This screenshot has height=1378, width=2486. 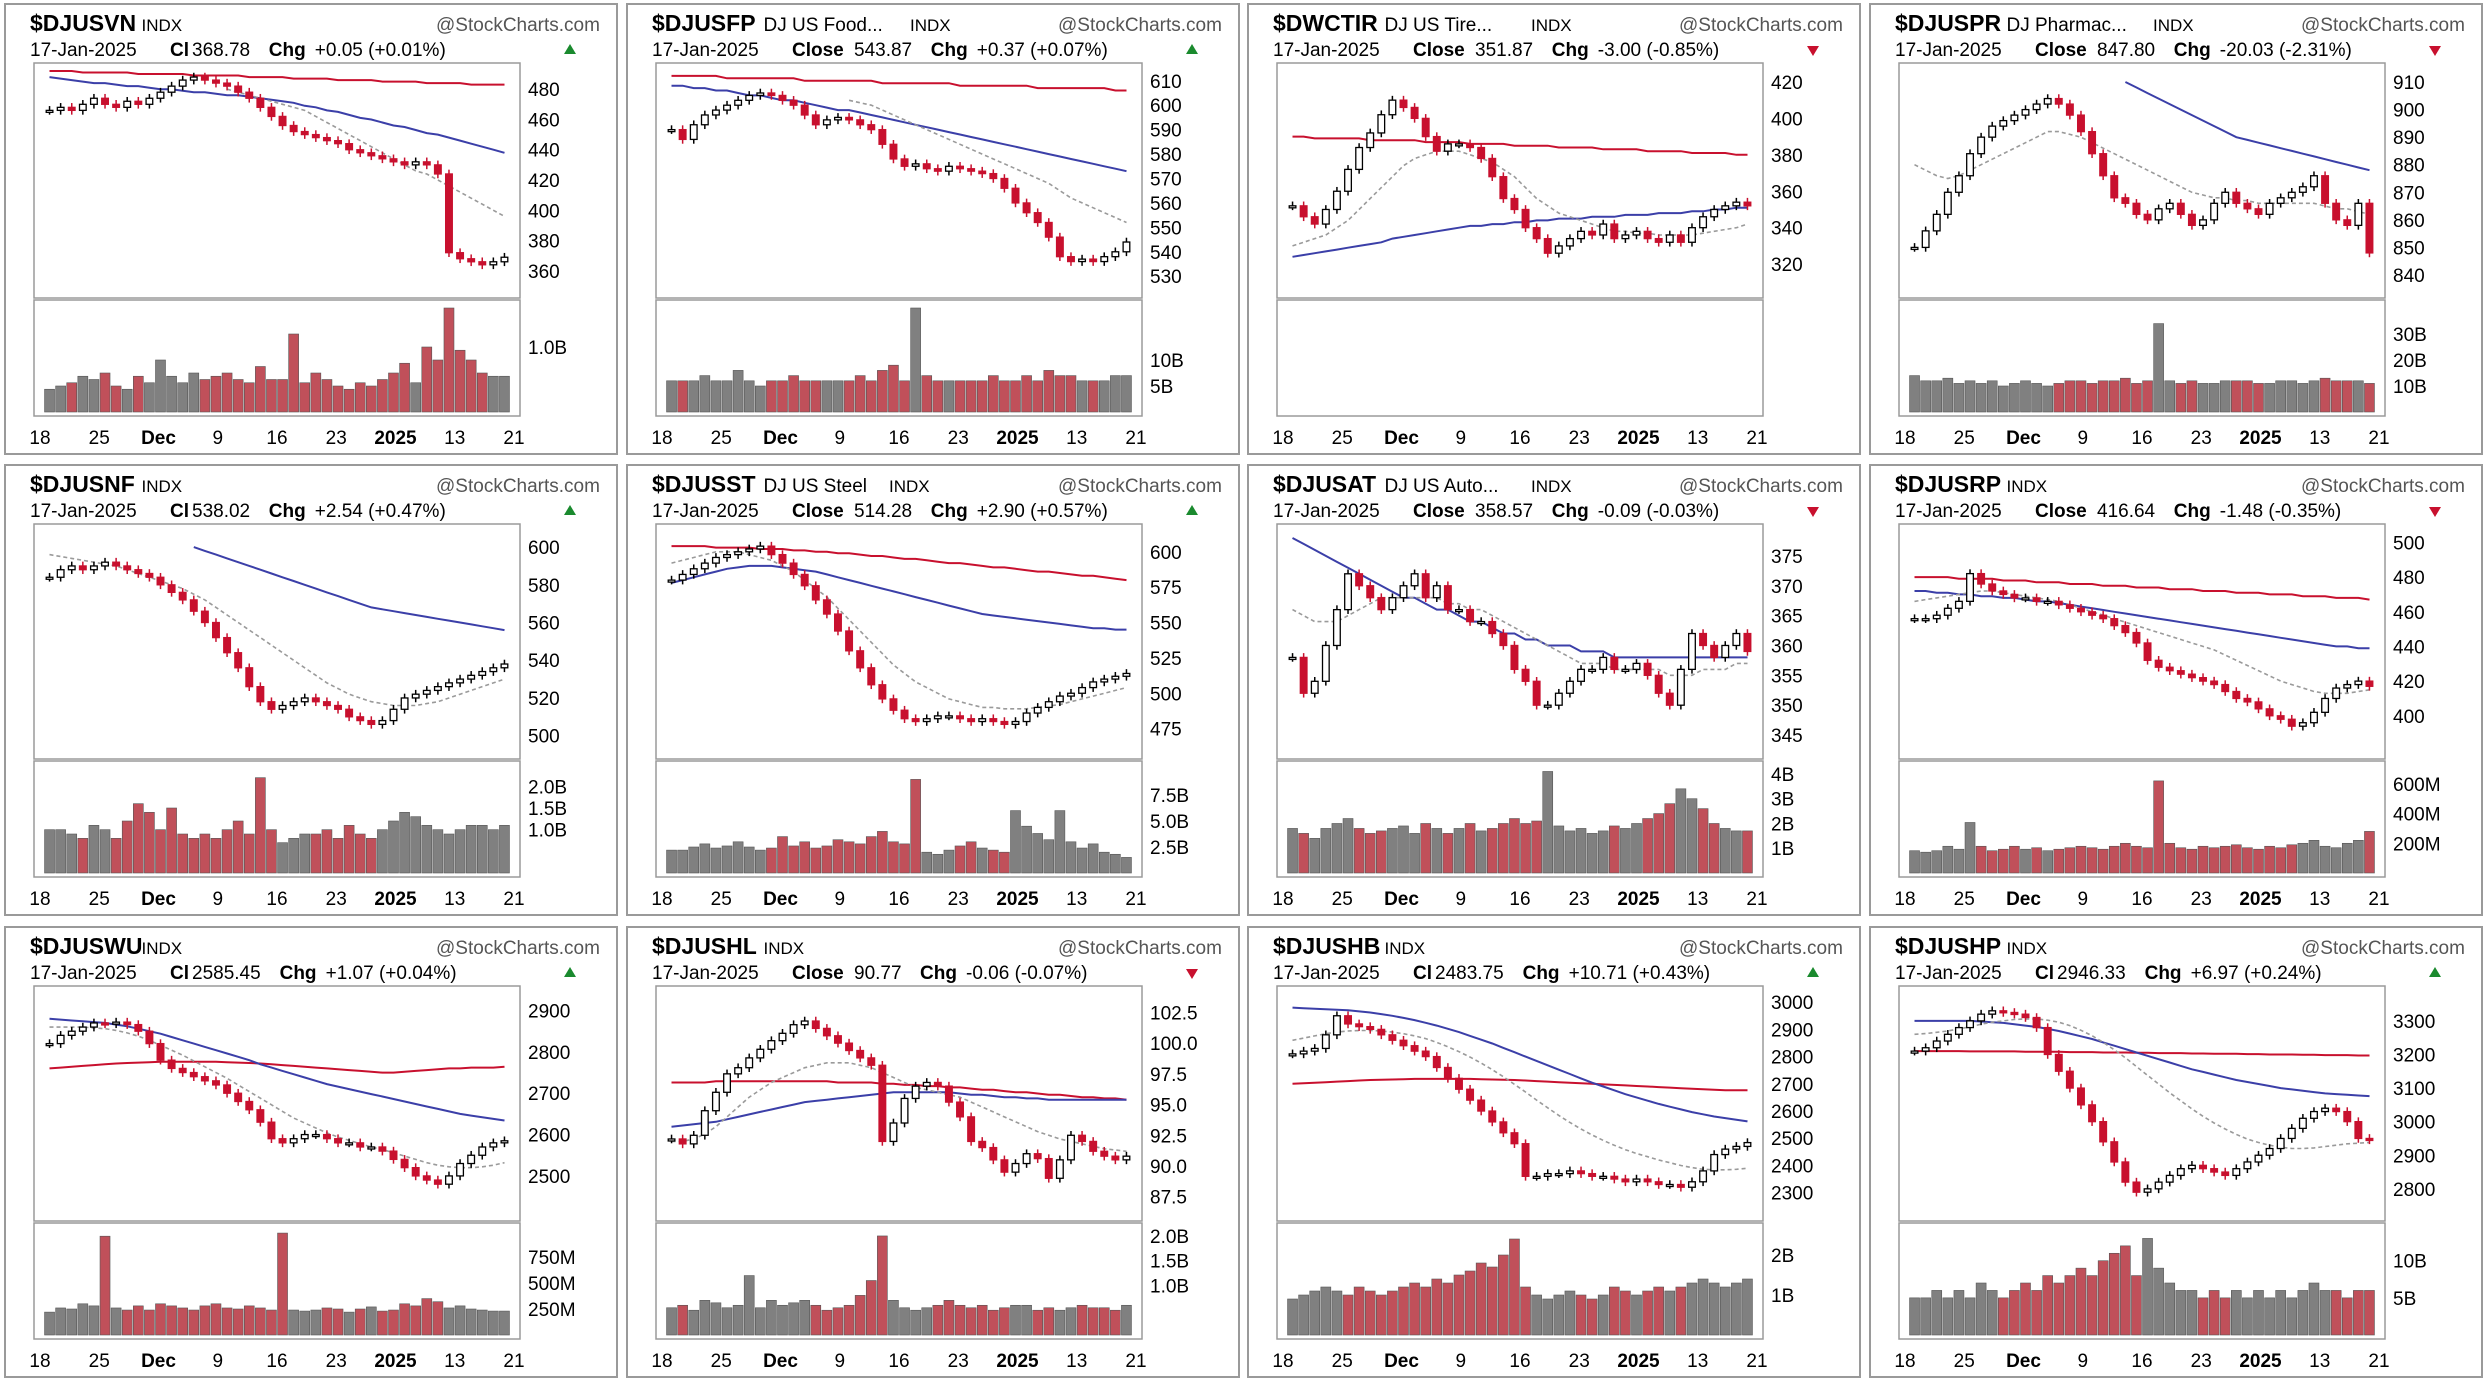 I want to click on chg-up-arrow, so click(x=570, y=49).